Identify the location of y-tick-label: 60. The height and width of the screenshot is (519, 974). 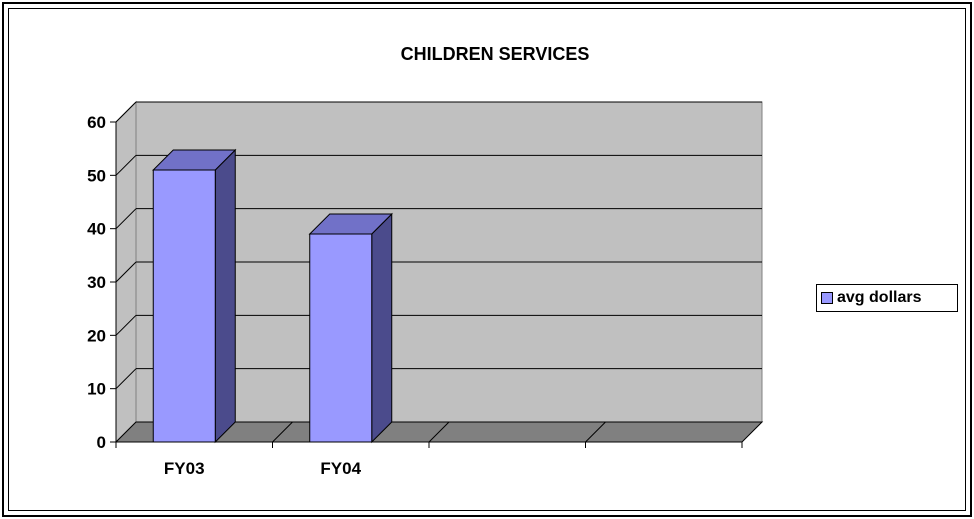
(96, 122).